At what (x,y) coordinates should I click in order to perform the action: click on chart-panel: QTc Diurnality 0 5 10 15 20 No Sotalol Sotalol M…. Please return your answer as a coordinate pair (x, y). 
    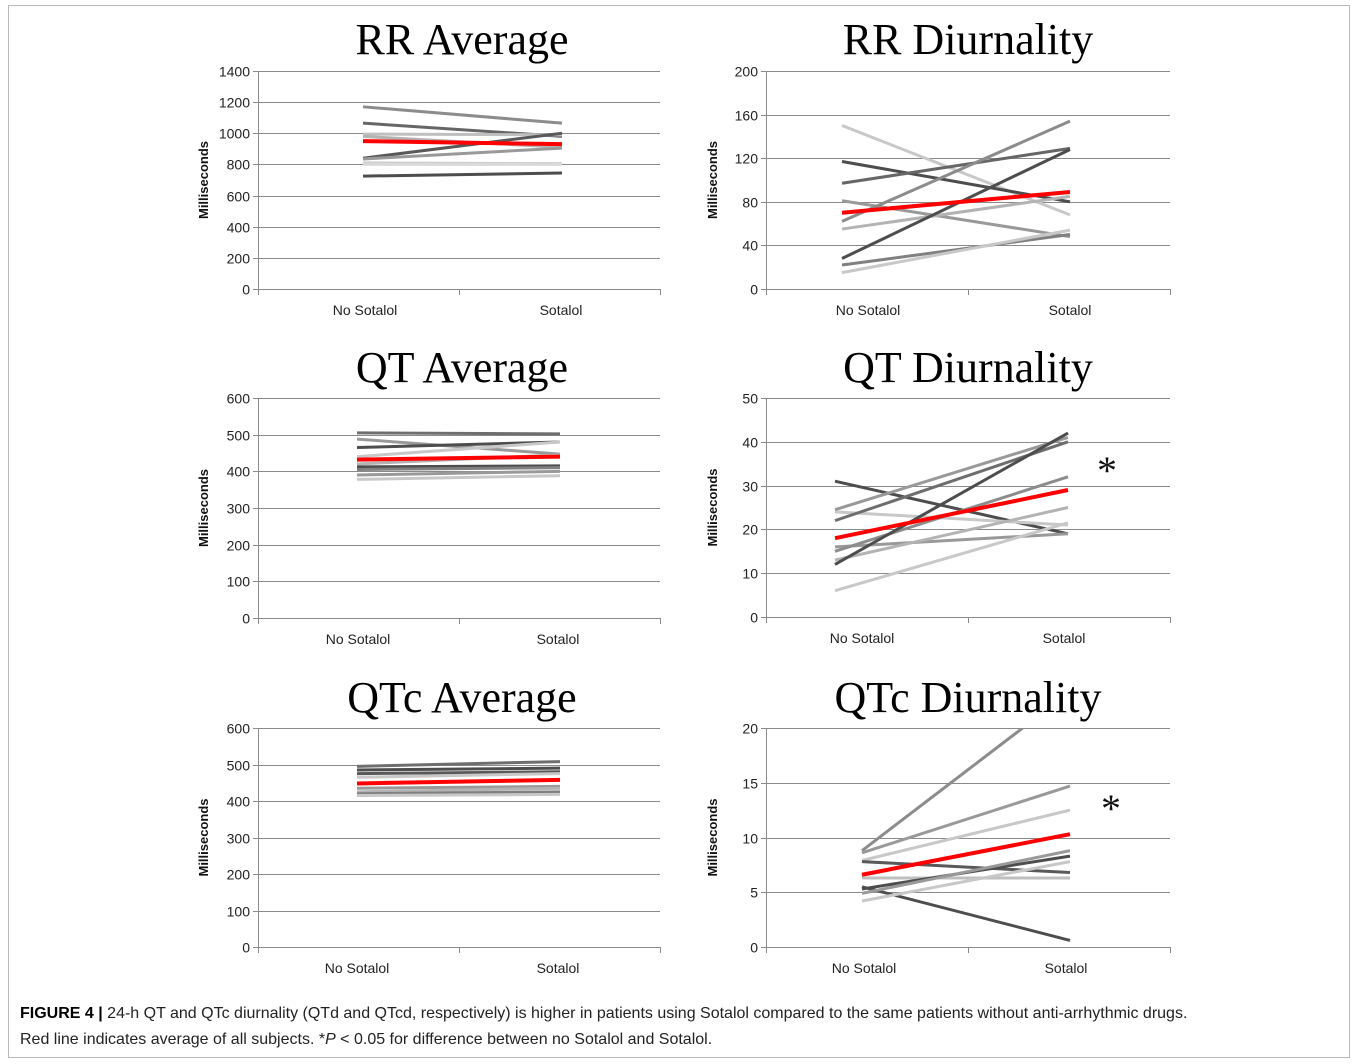
    Looking at the image, I should click on (938, 824).